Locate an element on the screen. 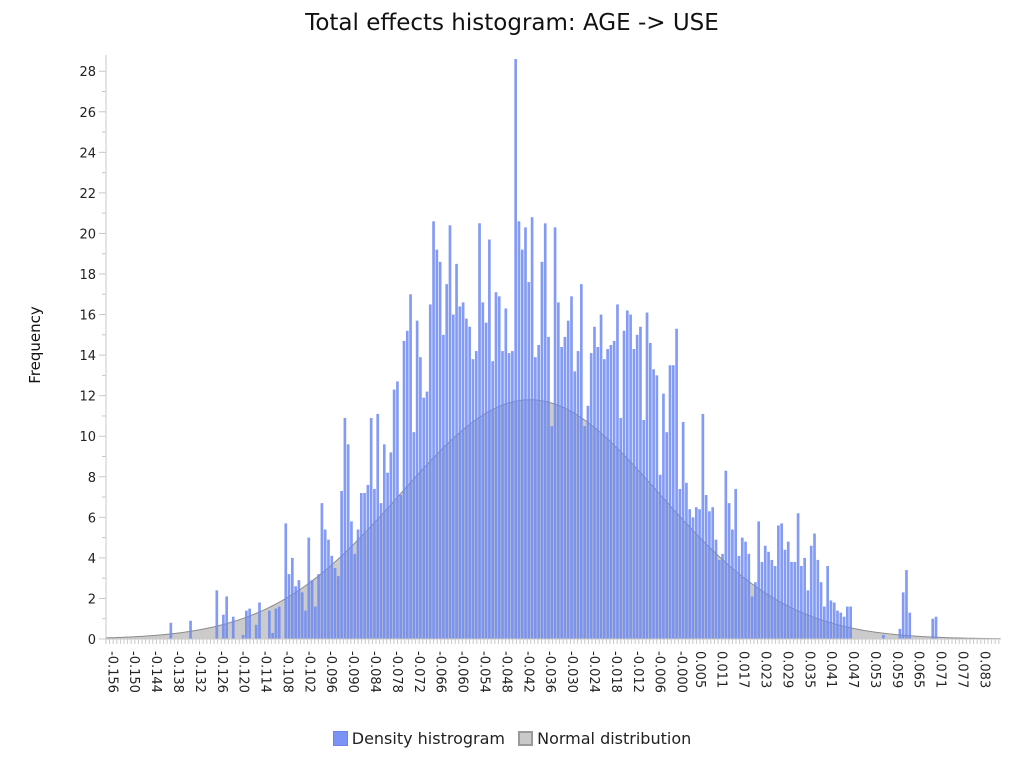 The width and height of the screenshot is (1024, 768). x-tick-label: -0.078 is located at coordinates (396, 672).